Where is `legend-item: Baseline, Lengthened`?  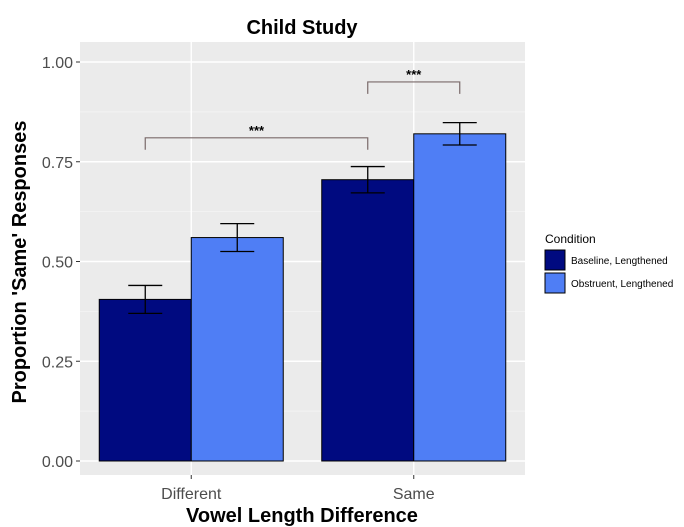 legend-item: Baseline, Lengthened is located at coordinates (606, 260).